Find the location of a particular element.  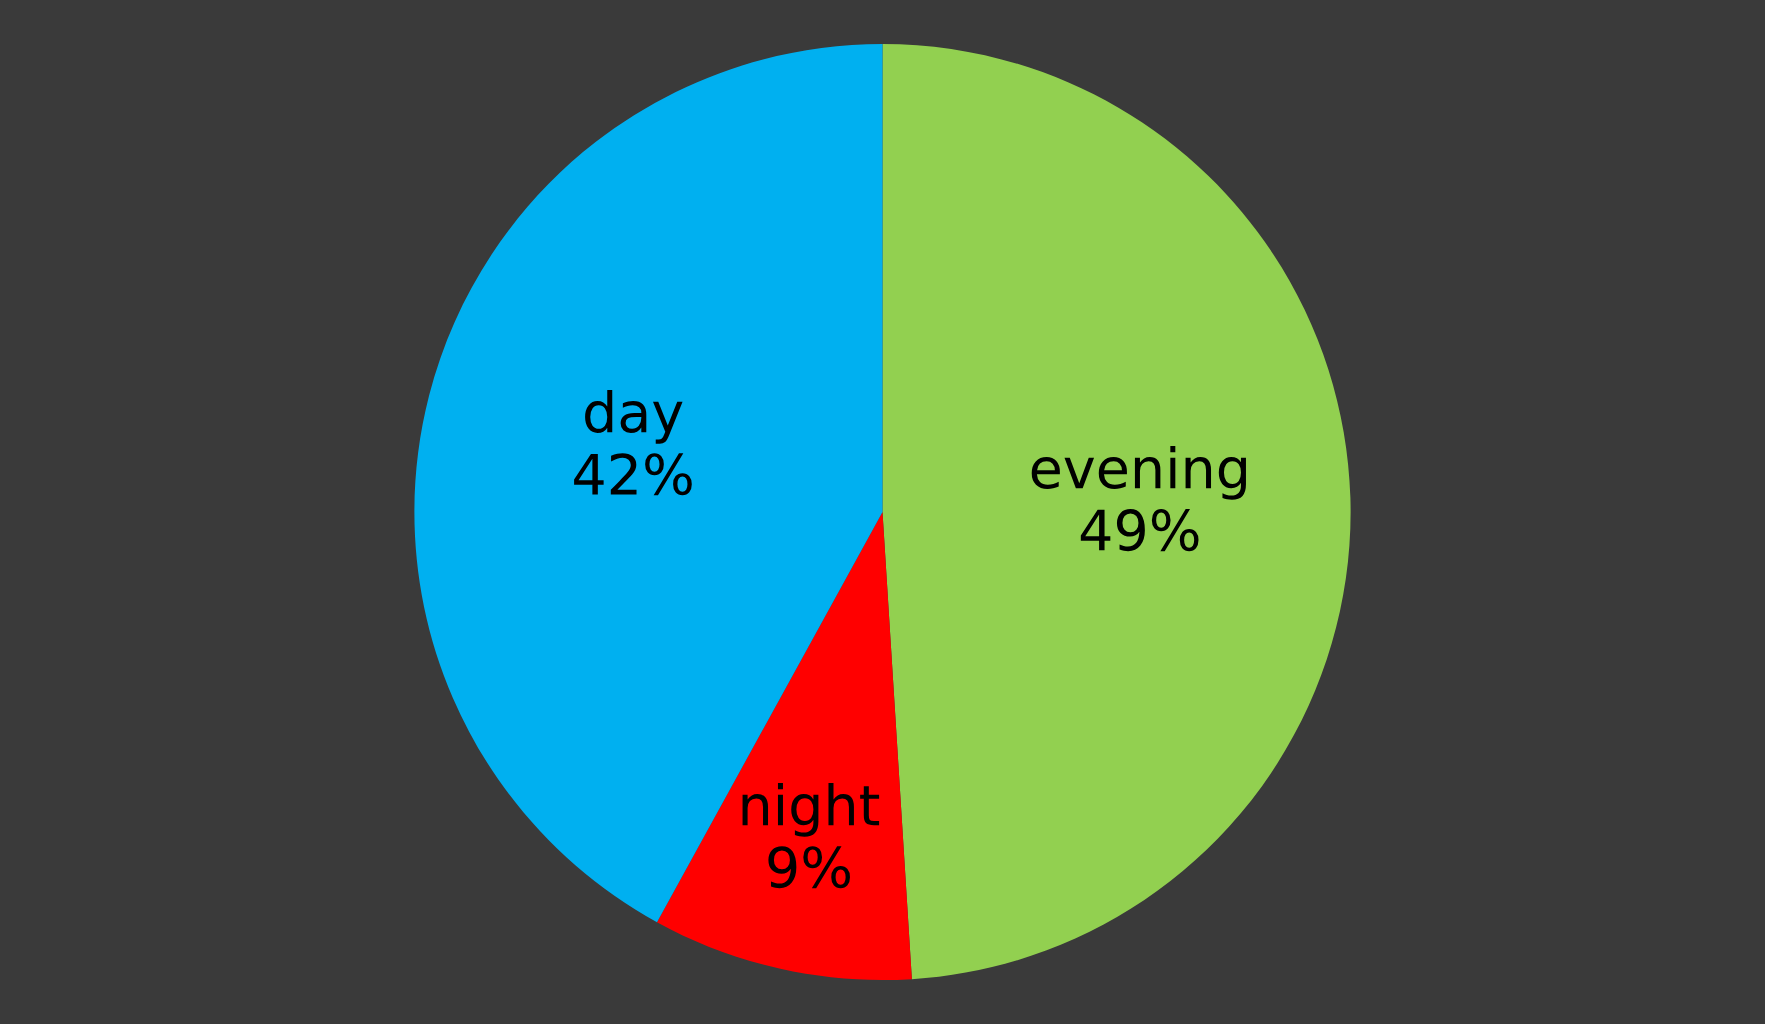

slice-label: day is located at coordinates (634, 416).